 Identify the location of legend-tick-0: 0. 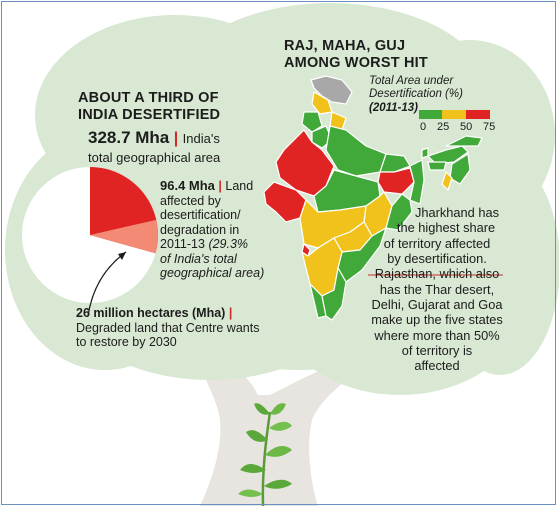
(423, 127).